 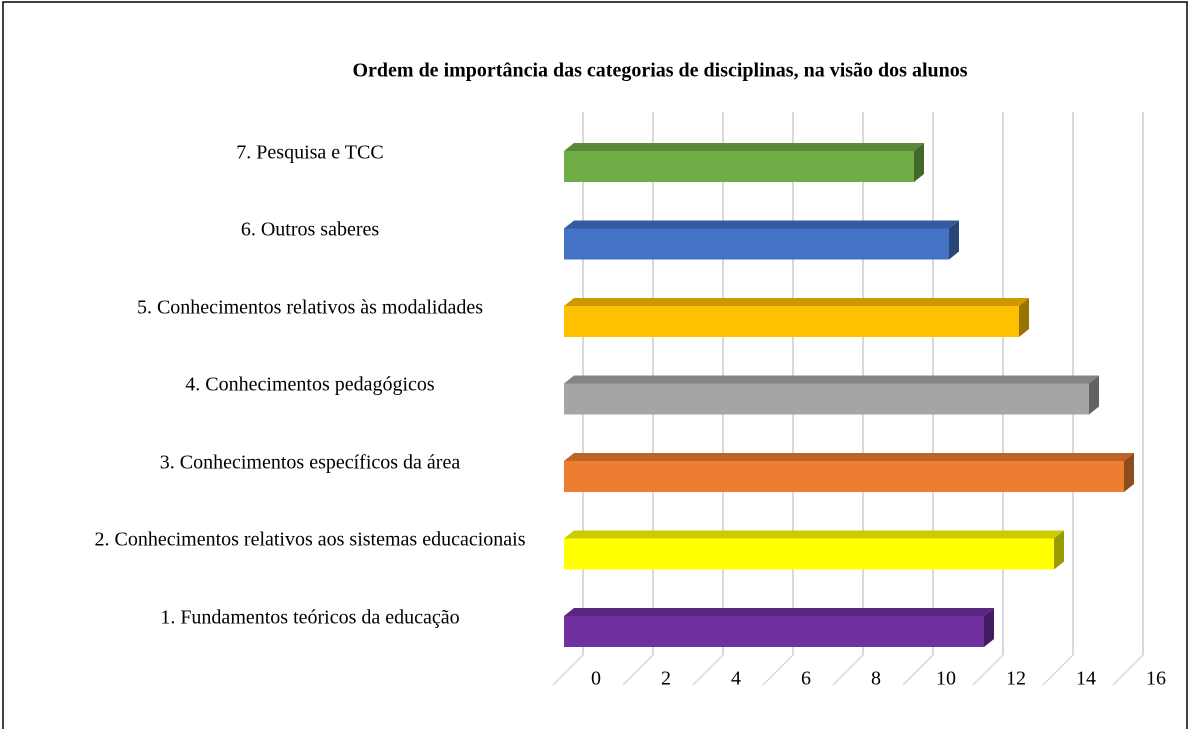 What do you see at coordinates (806, 679) in the screenshot?
I see `x-tick-label: 6` at bounding box center [806, 679].